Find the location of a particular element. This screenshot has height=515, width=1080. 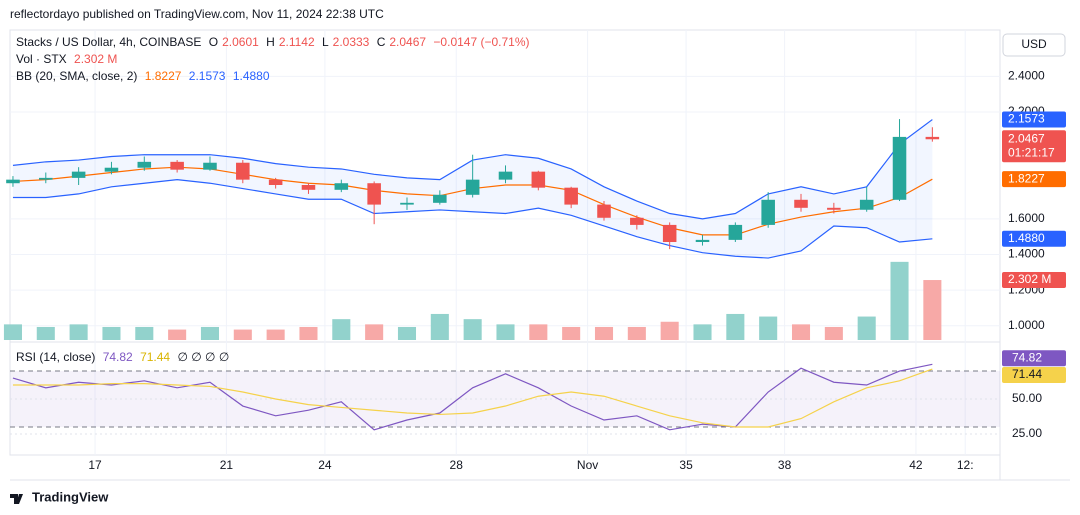

y-tick-label: 1.4000 is located at coordinates (1026, 254).